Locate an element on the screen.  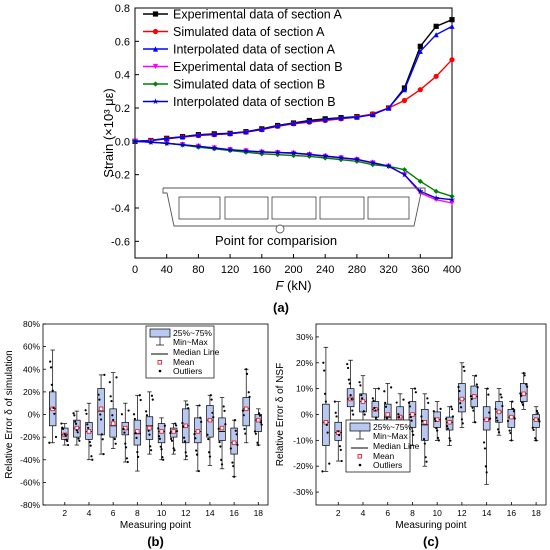
panel-c-legend-whisker-label: Min~Max is located at coordinates (390, 436).